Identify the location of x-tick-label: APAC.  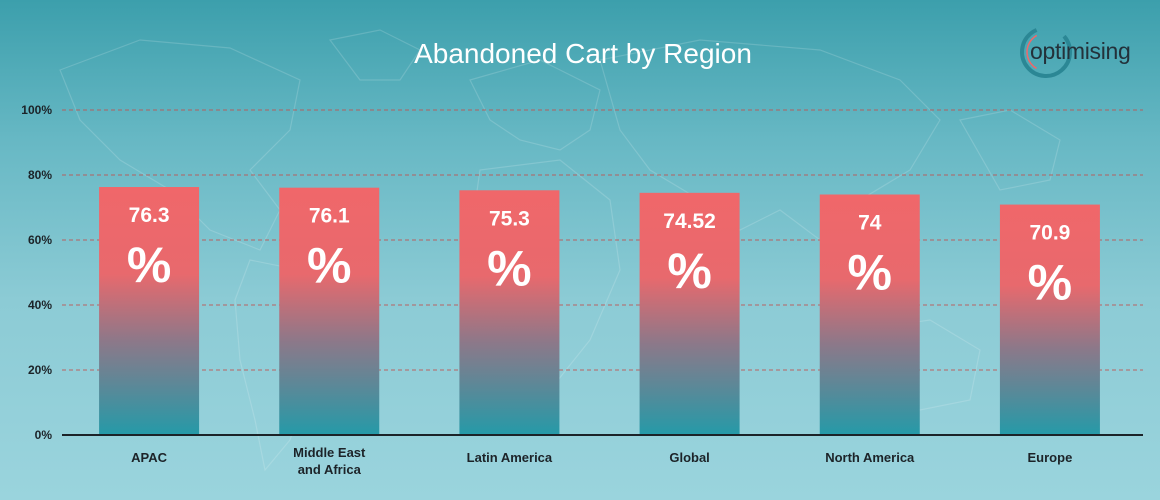
(149, 457).